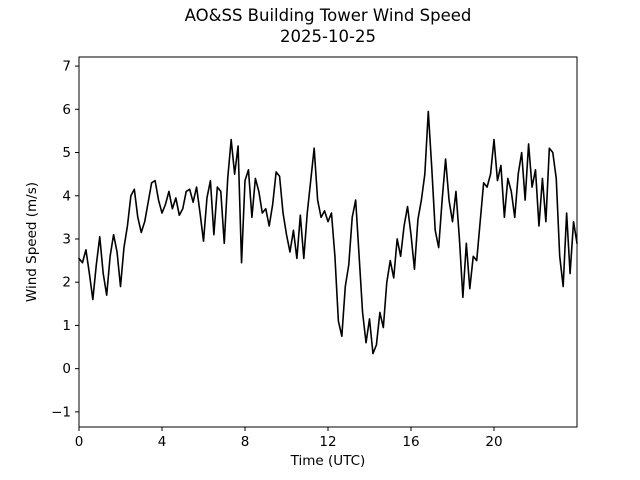  Describe the element at coordinates (66, 239) in the screenshot. I see `y-tick-label: 3` at that location.